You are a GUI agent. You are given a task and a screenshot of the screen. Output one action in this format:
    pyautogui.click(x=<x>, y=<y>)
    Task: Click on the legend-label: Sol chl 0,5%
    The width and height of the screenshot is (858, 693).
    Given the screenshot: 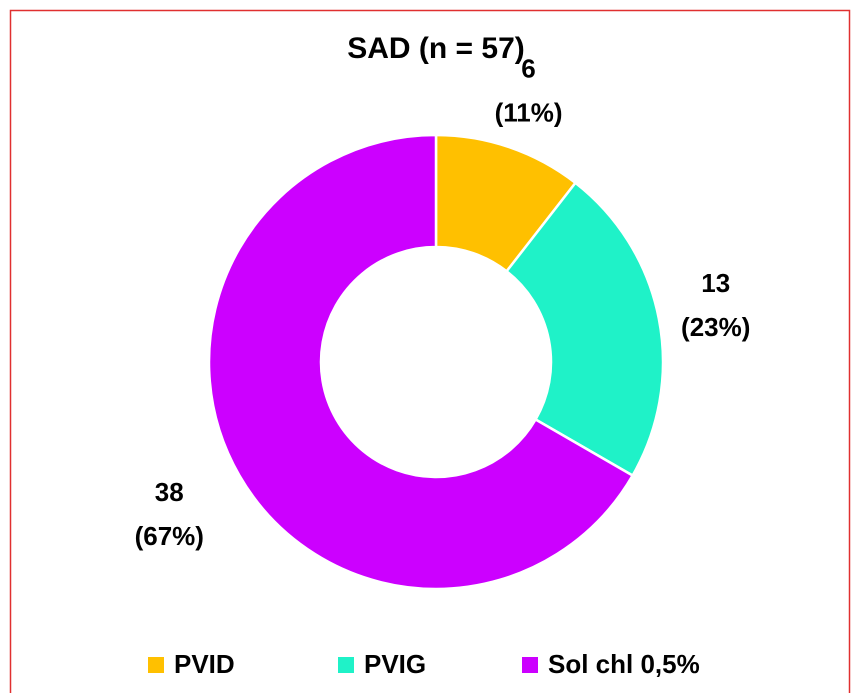 What is the action you would take?
    pyautogui.click(x=624, y=664)
    